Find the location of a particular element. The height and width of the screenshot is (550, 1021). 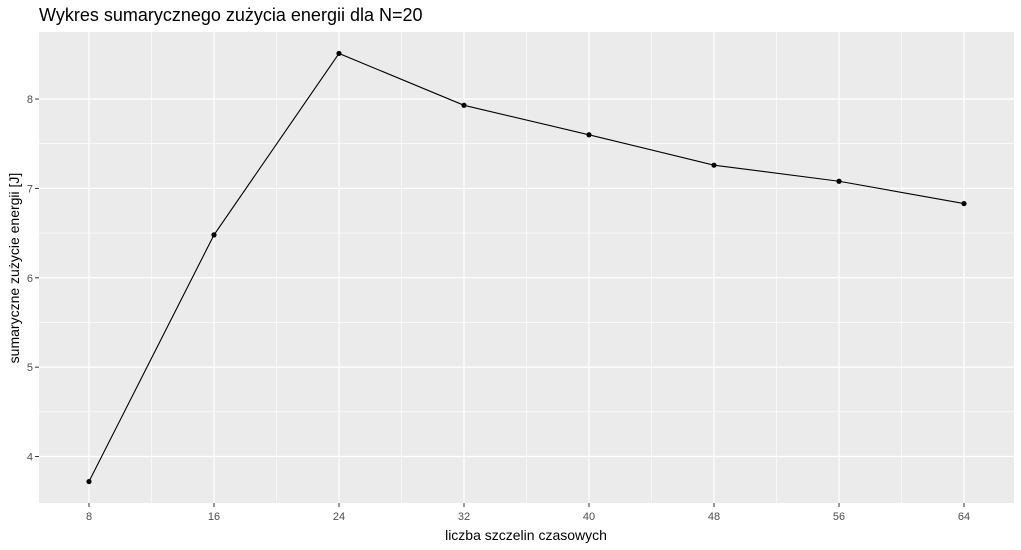

x-tick-label: 48 is located at coordinates (714, 517).